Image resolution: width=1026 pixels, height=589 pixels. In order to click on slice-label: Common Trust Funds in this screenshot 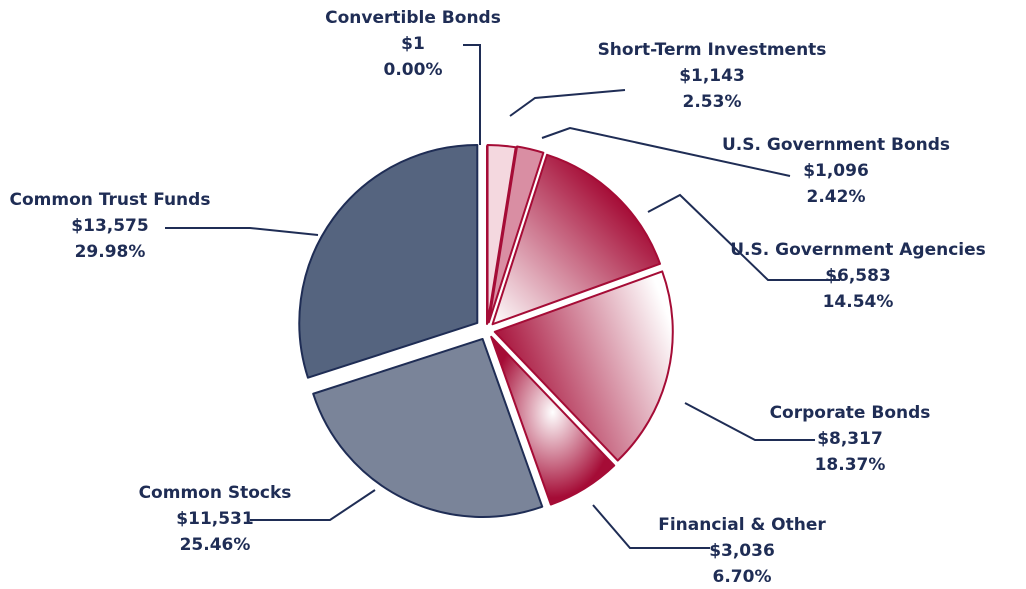, I will do `click(110, 200)`.